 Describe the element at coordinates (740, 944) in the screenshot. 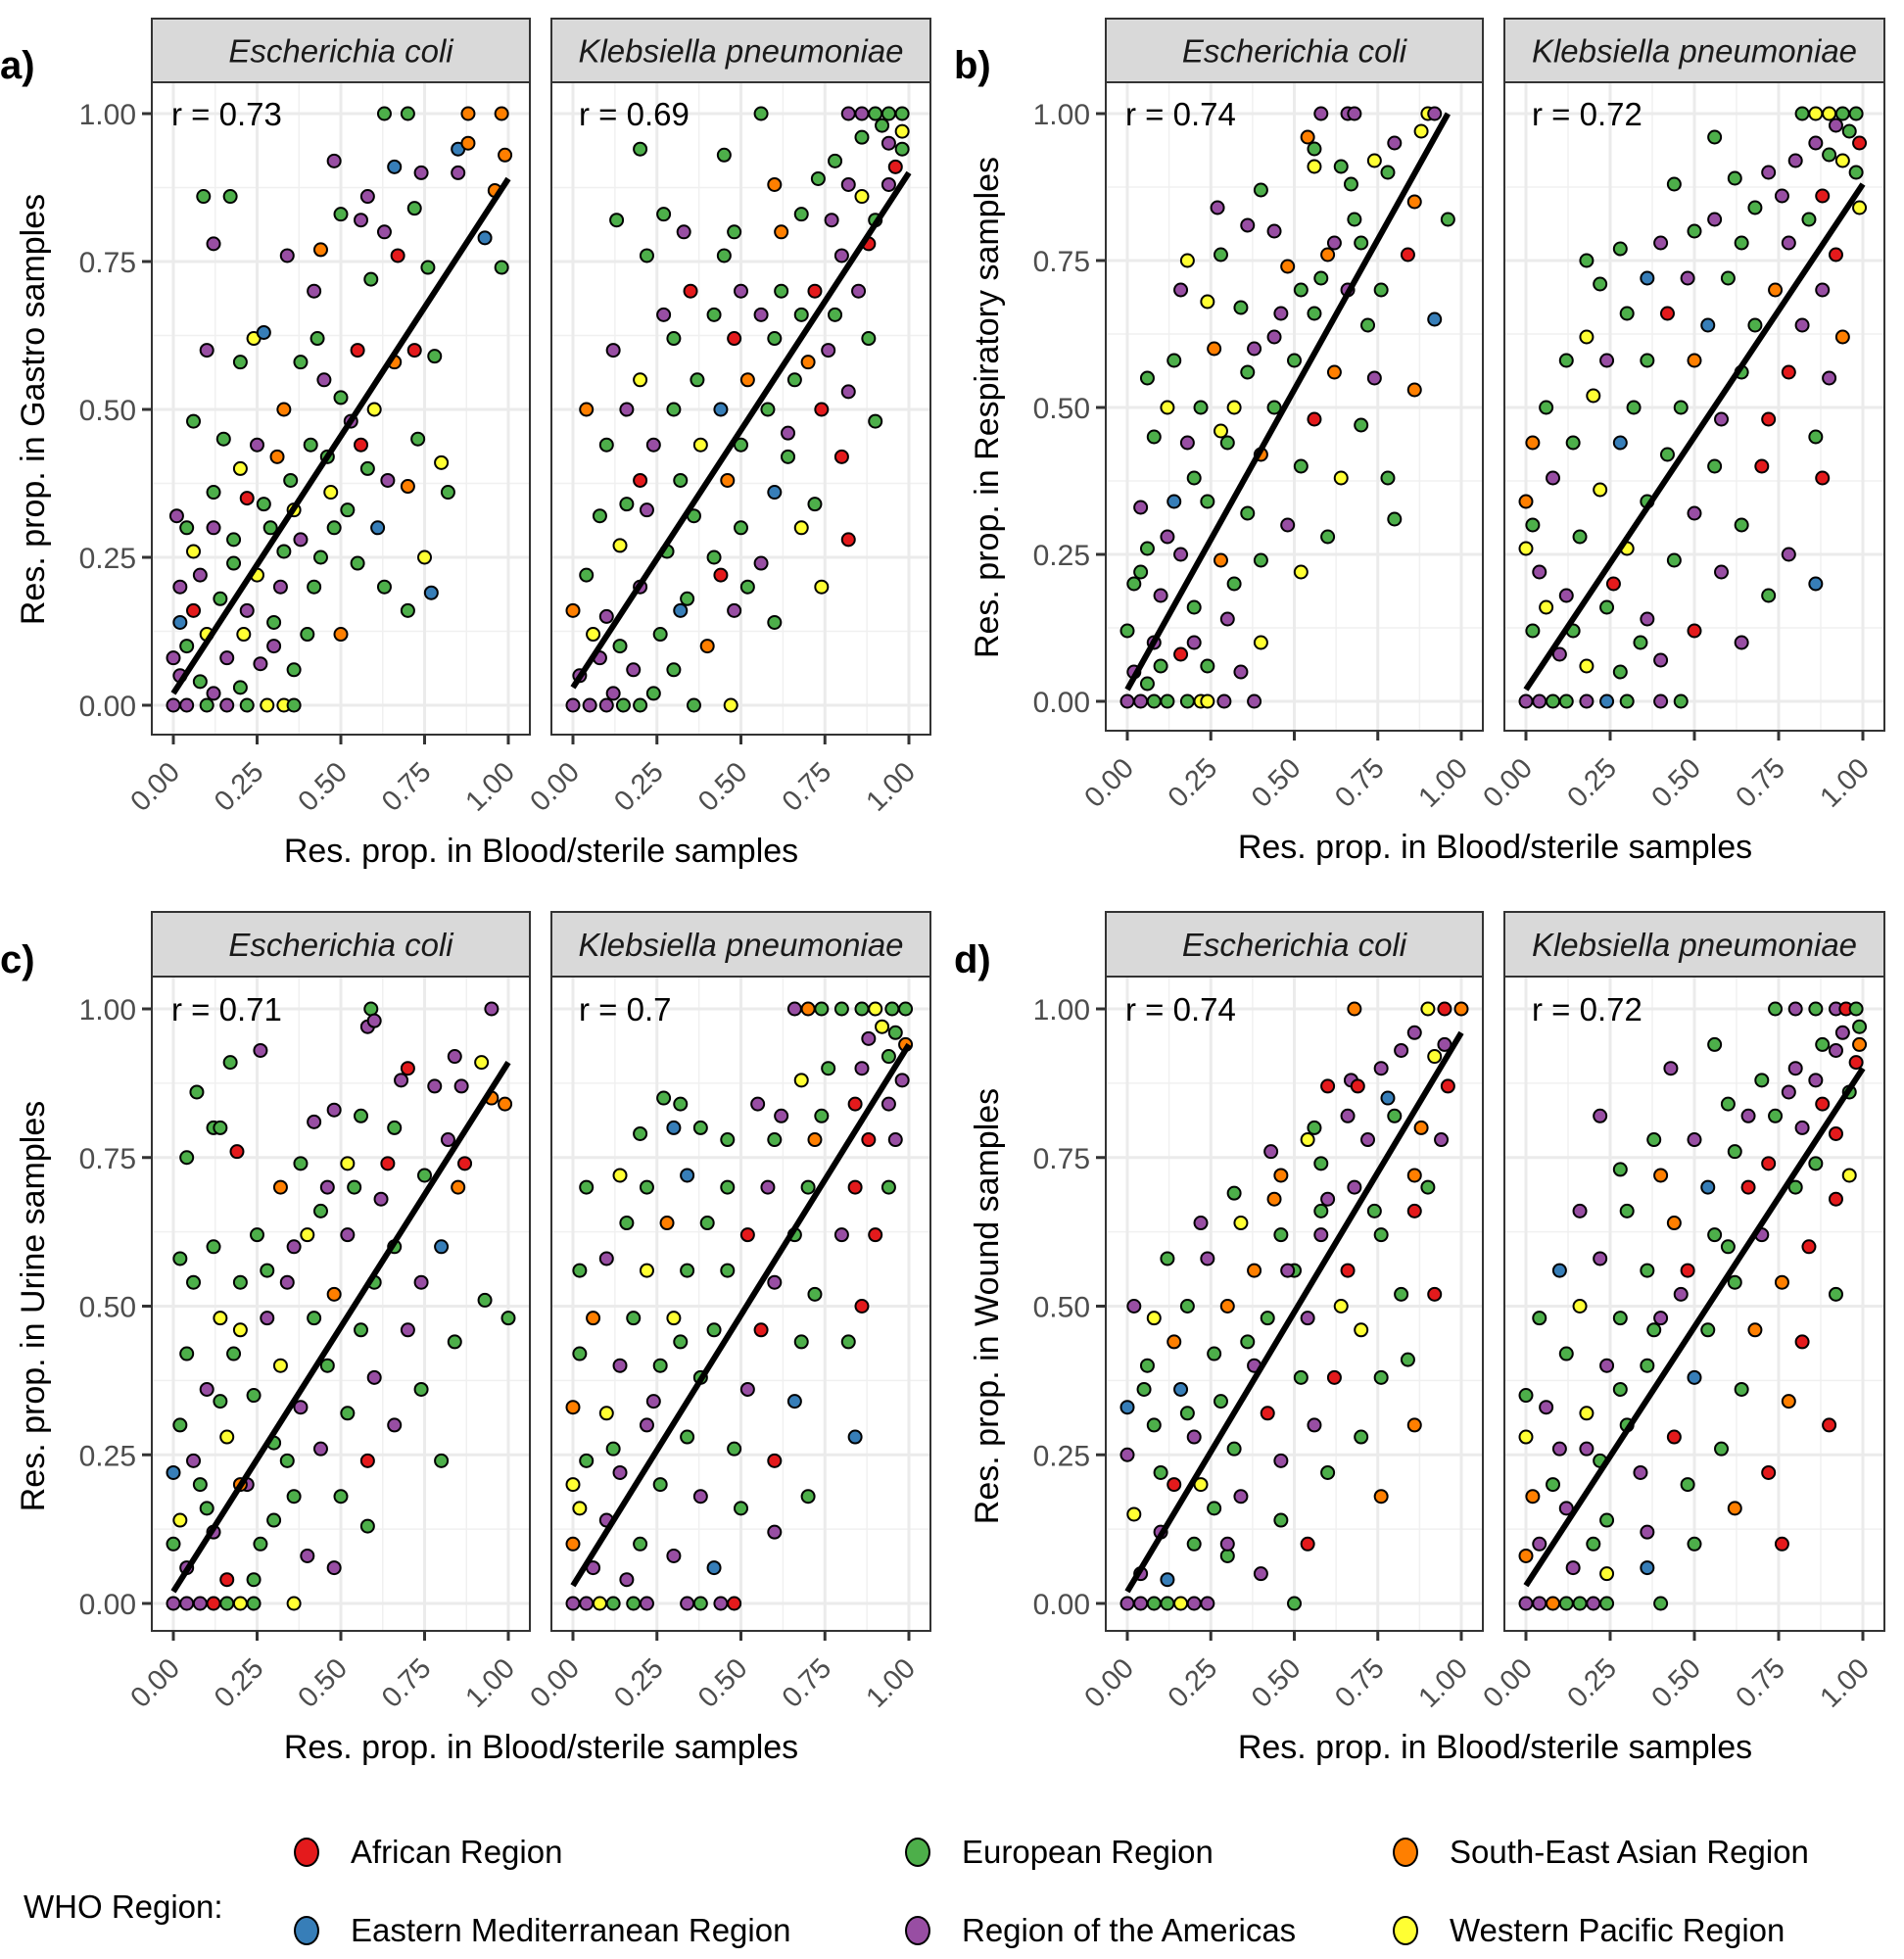

I see `facet-strip` at that location.